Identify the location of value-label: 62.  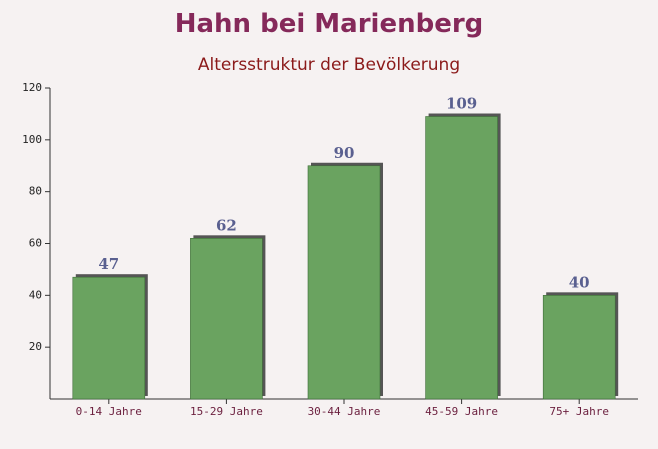
(226, 225).